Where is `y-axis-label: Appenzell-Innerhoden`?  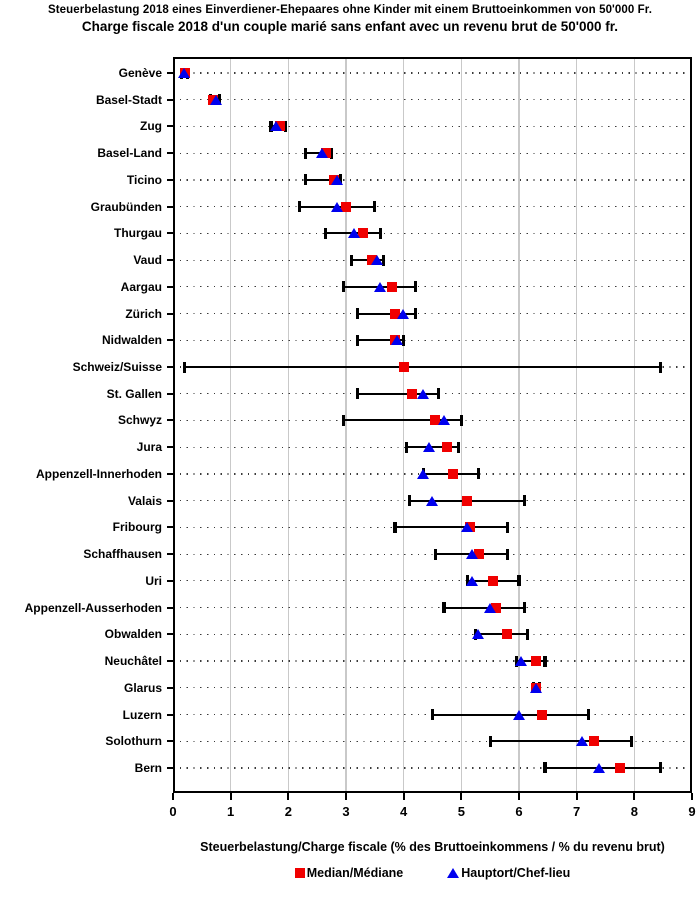 y-axis-label: Appenzell-Innerhoden is located at coordinates (99, 473).